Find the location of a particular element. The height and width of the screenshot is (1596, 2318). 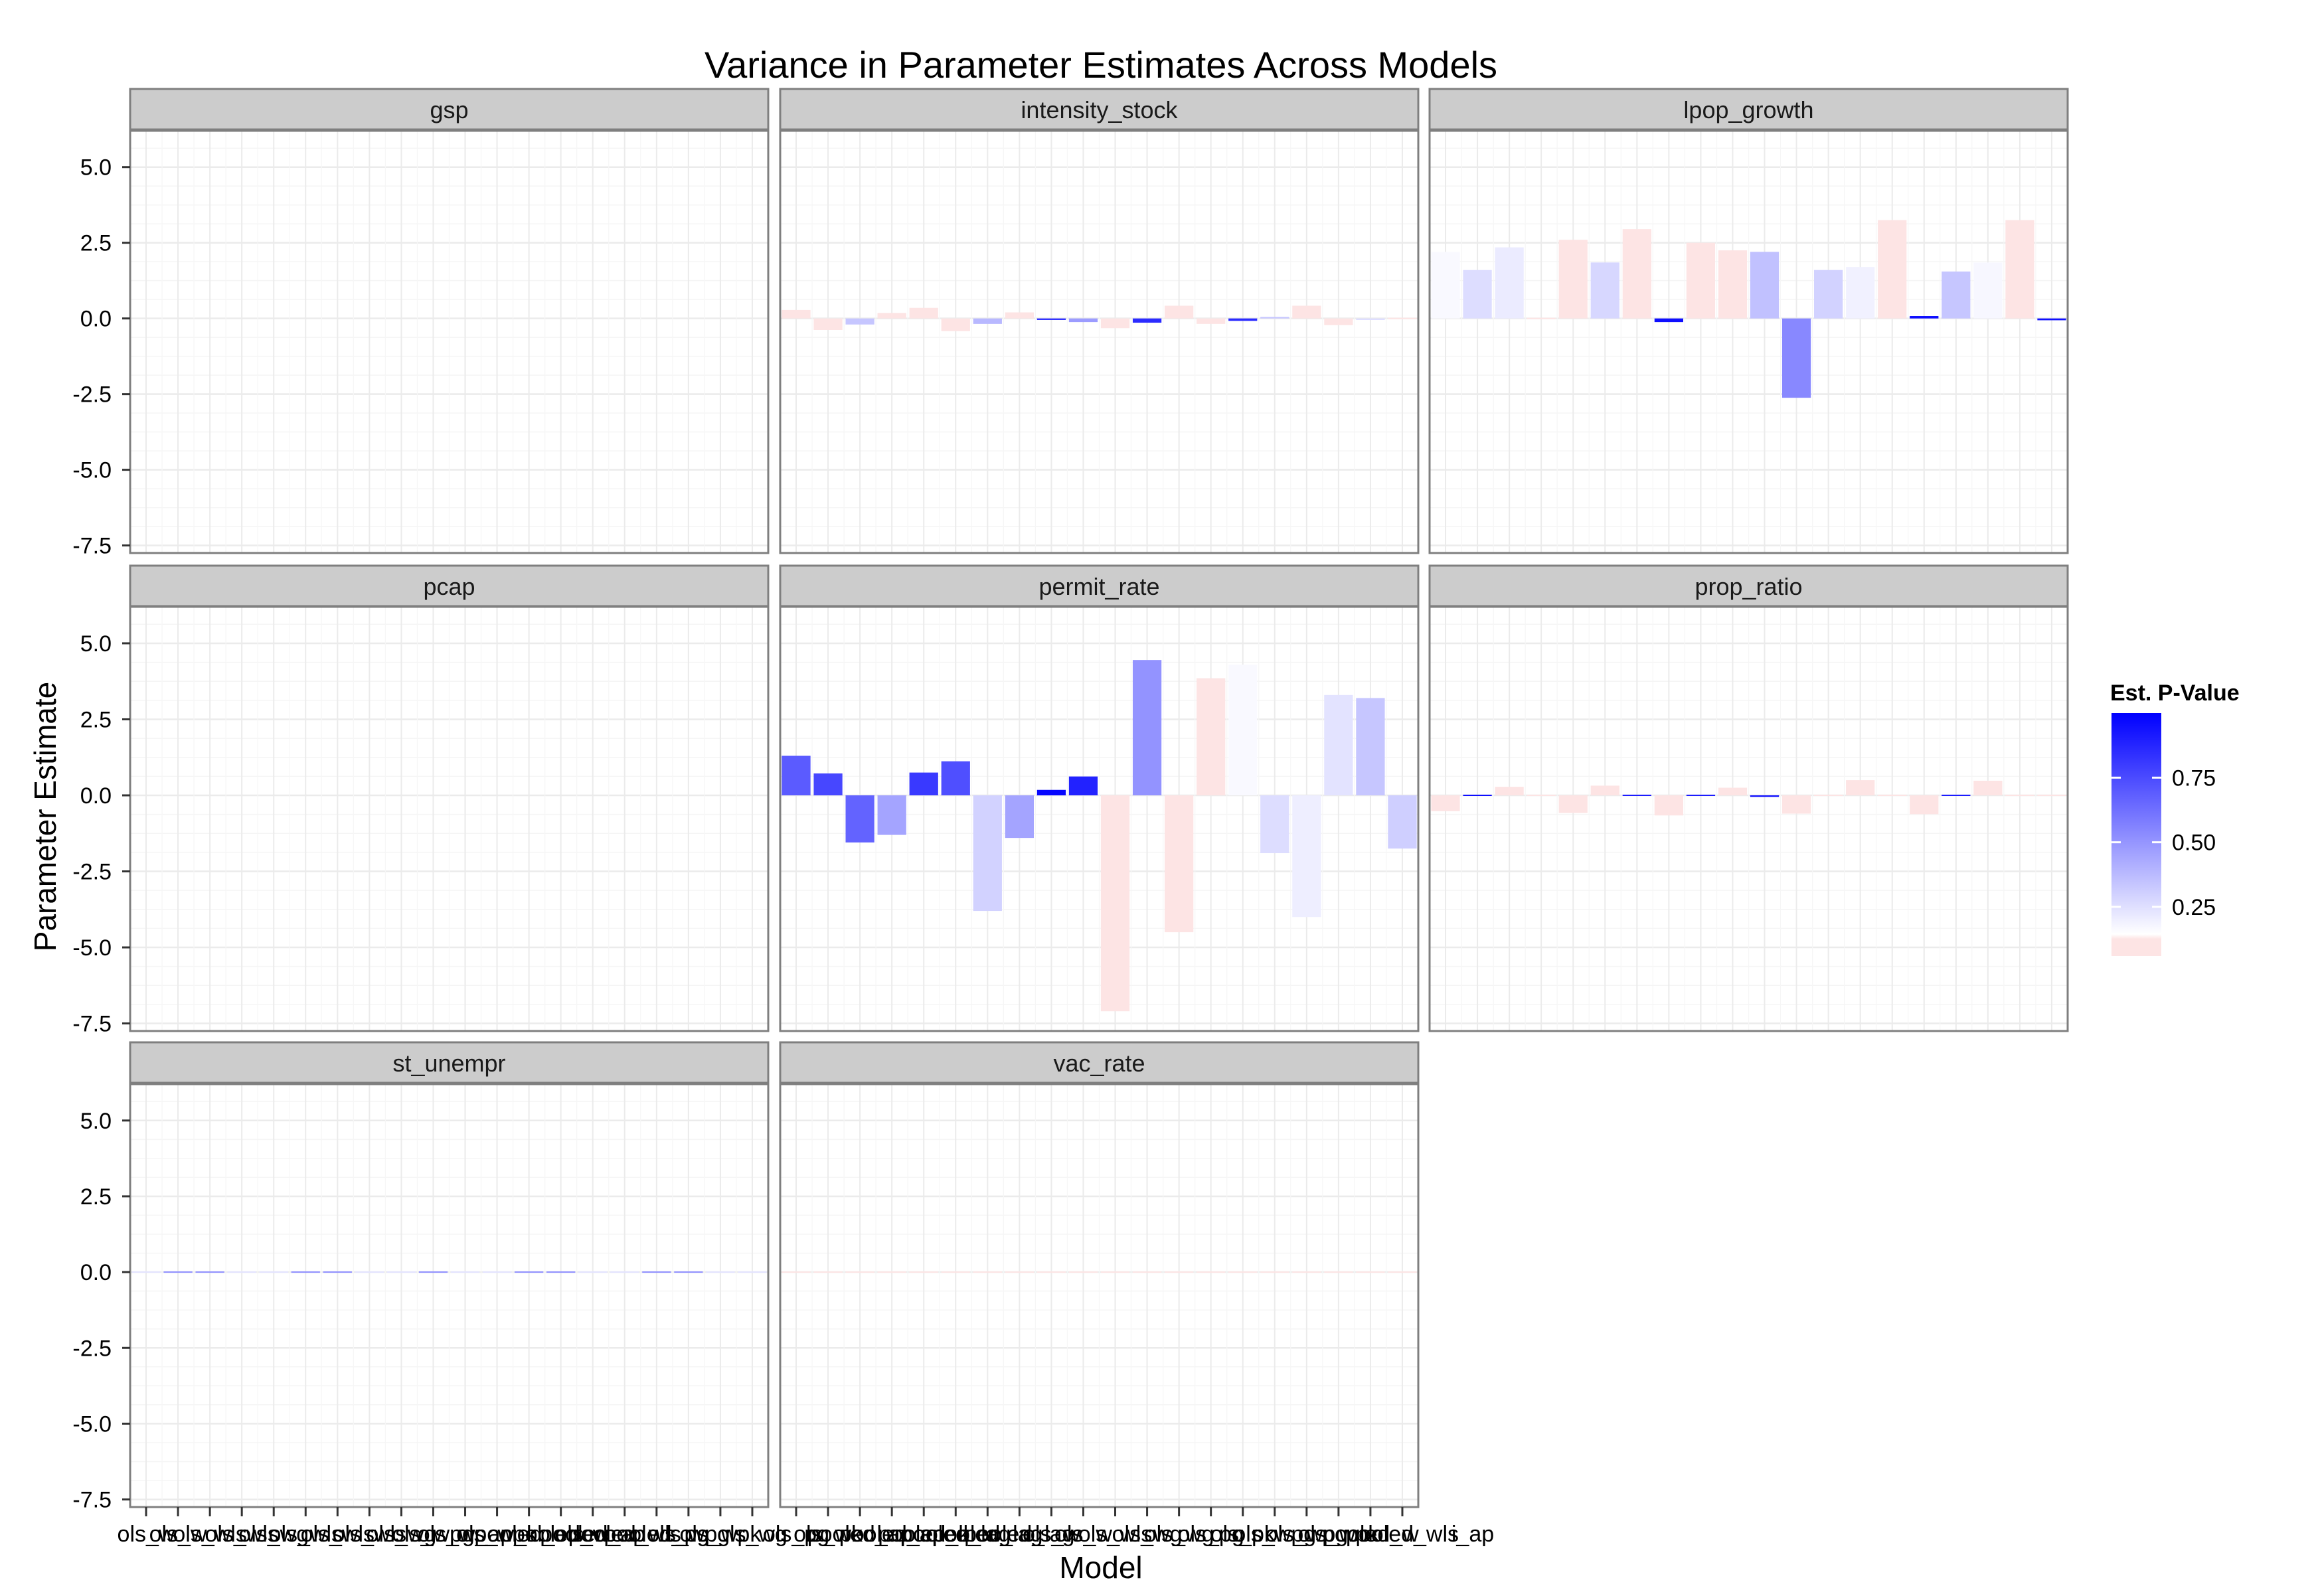

x-tick-label: pooled_ap is located at coordinates (860, 1534).